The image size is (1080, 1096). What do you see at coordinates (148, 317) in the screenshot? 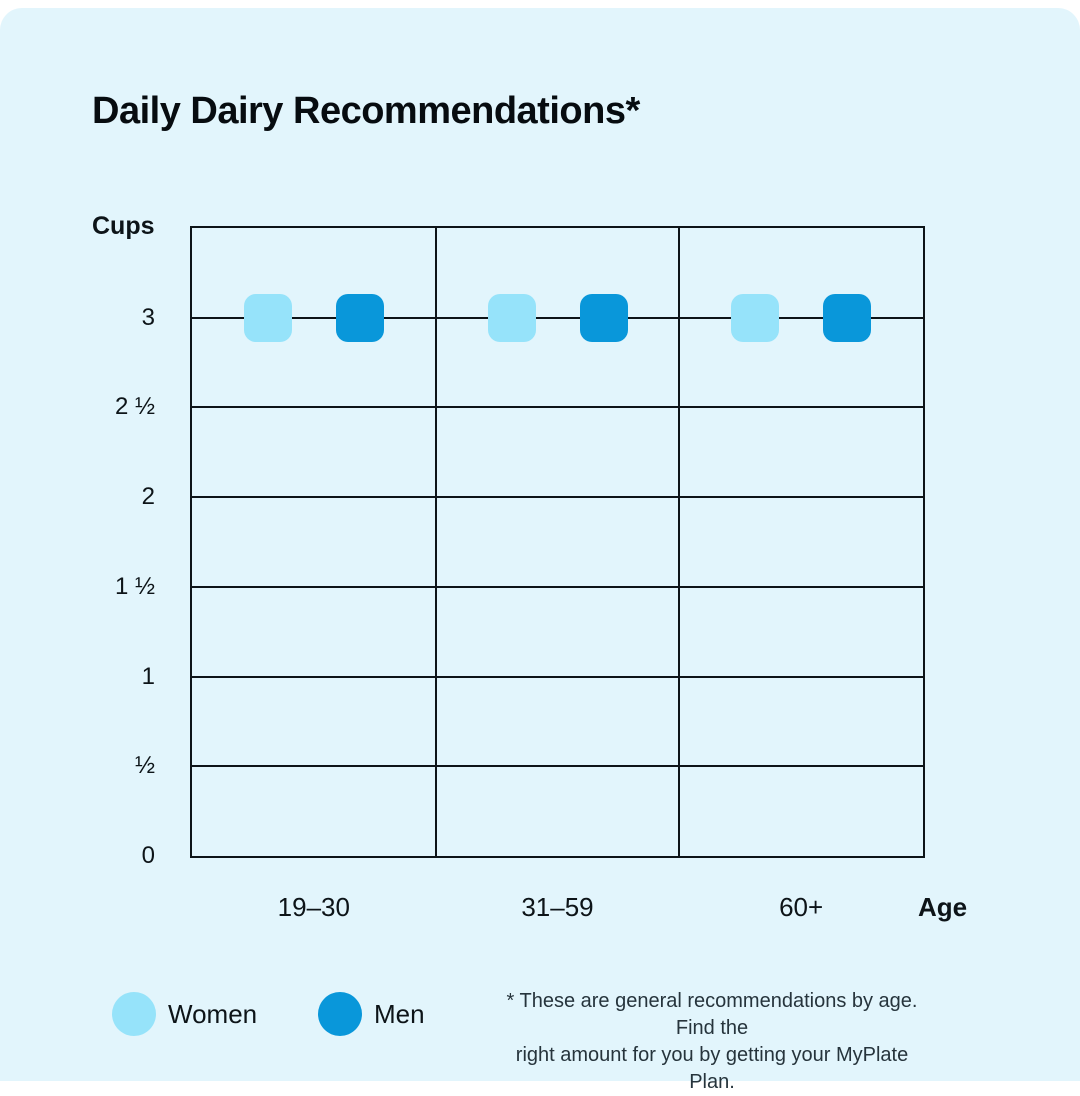
I see `y-tick-label-3: 3` at bounding box center [148, 317].